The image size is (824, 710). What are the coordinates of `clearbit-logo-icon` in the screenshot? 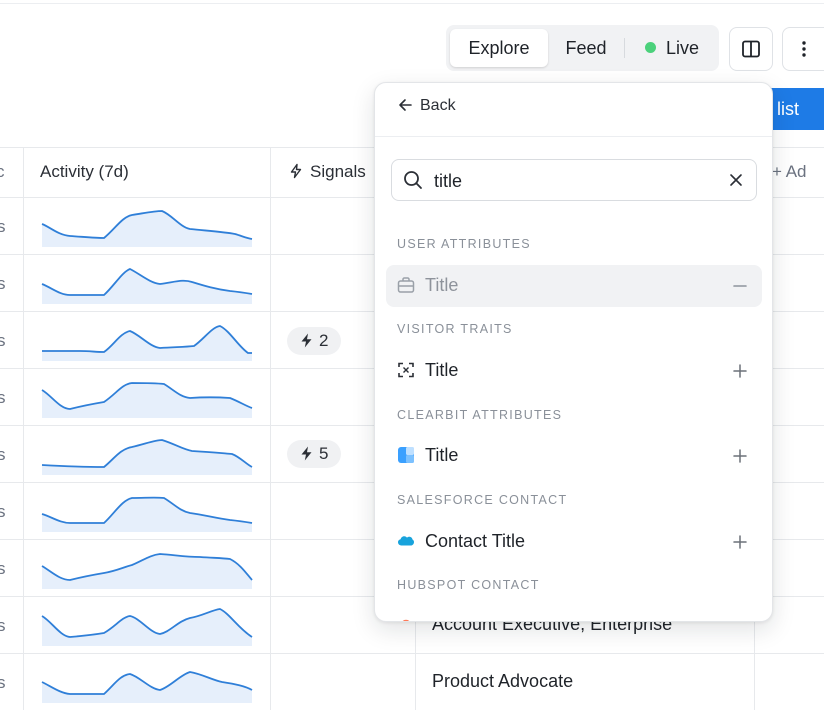 It's located at (406, 455).